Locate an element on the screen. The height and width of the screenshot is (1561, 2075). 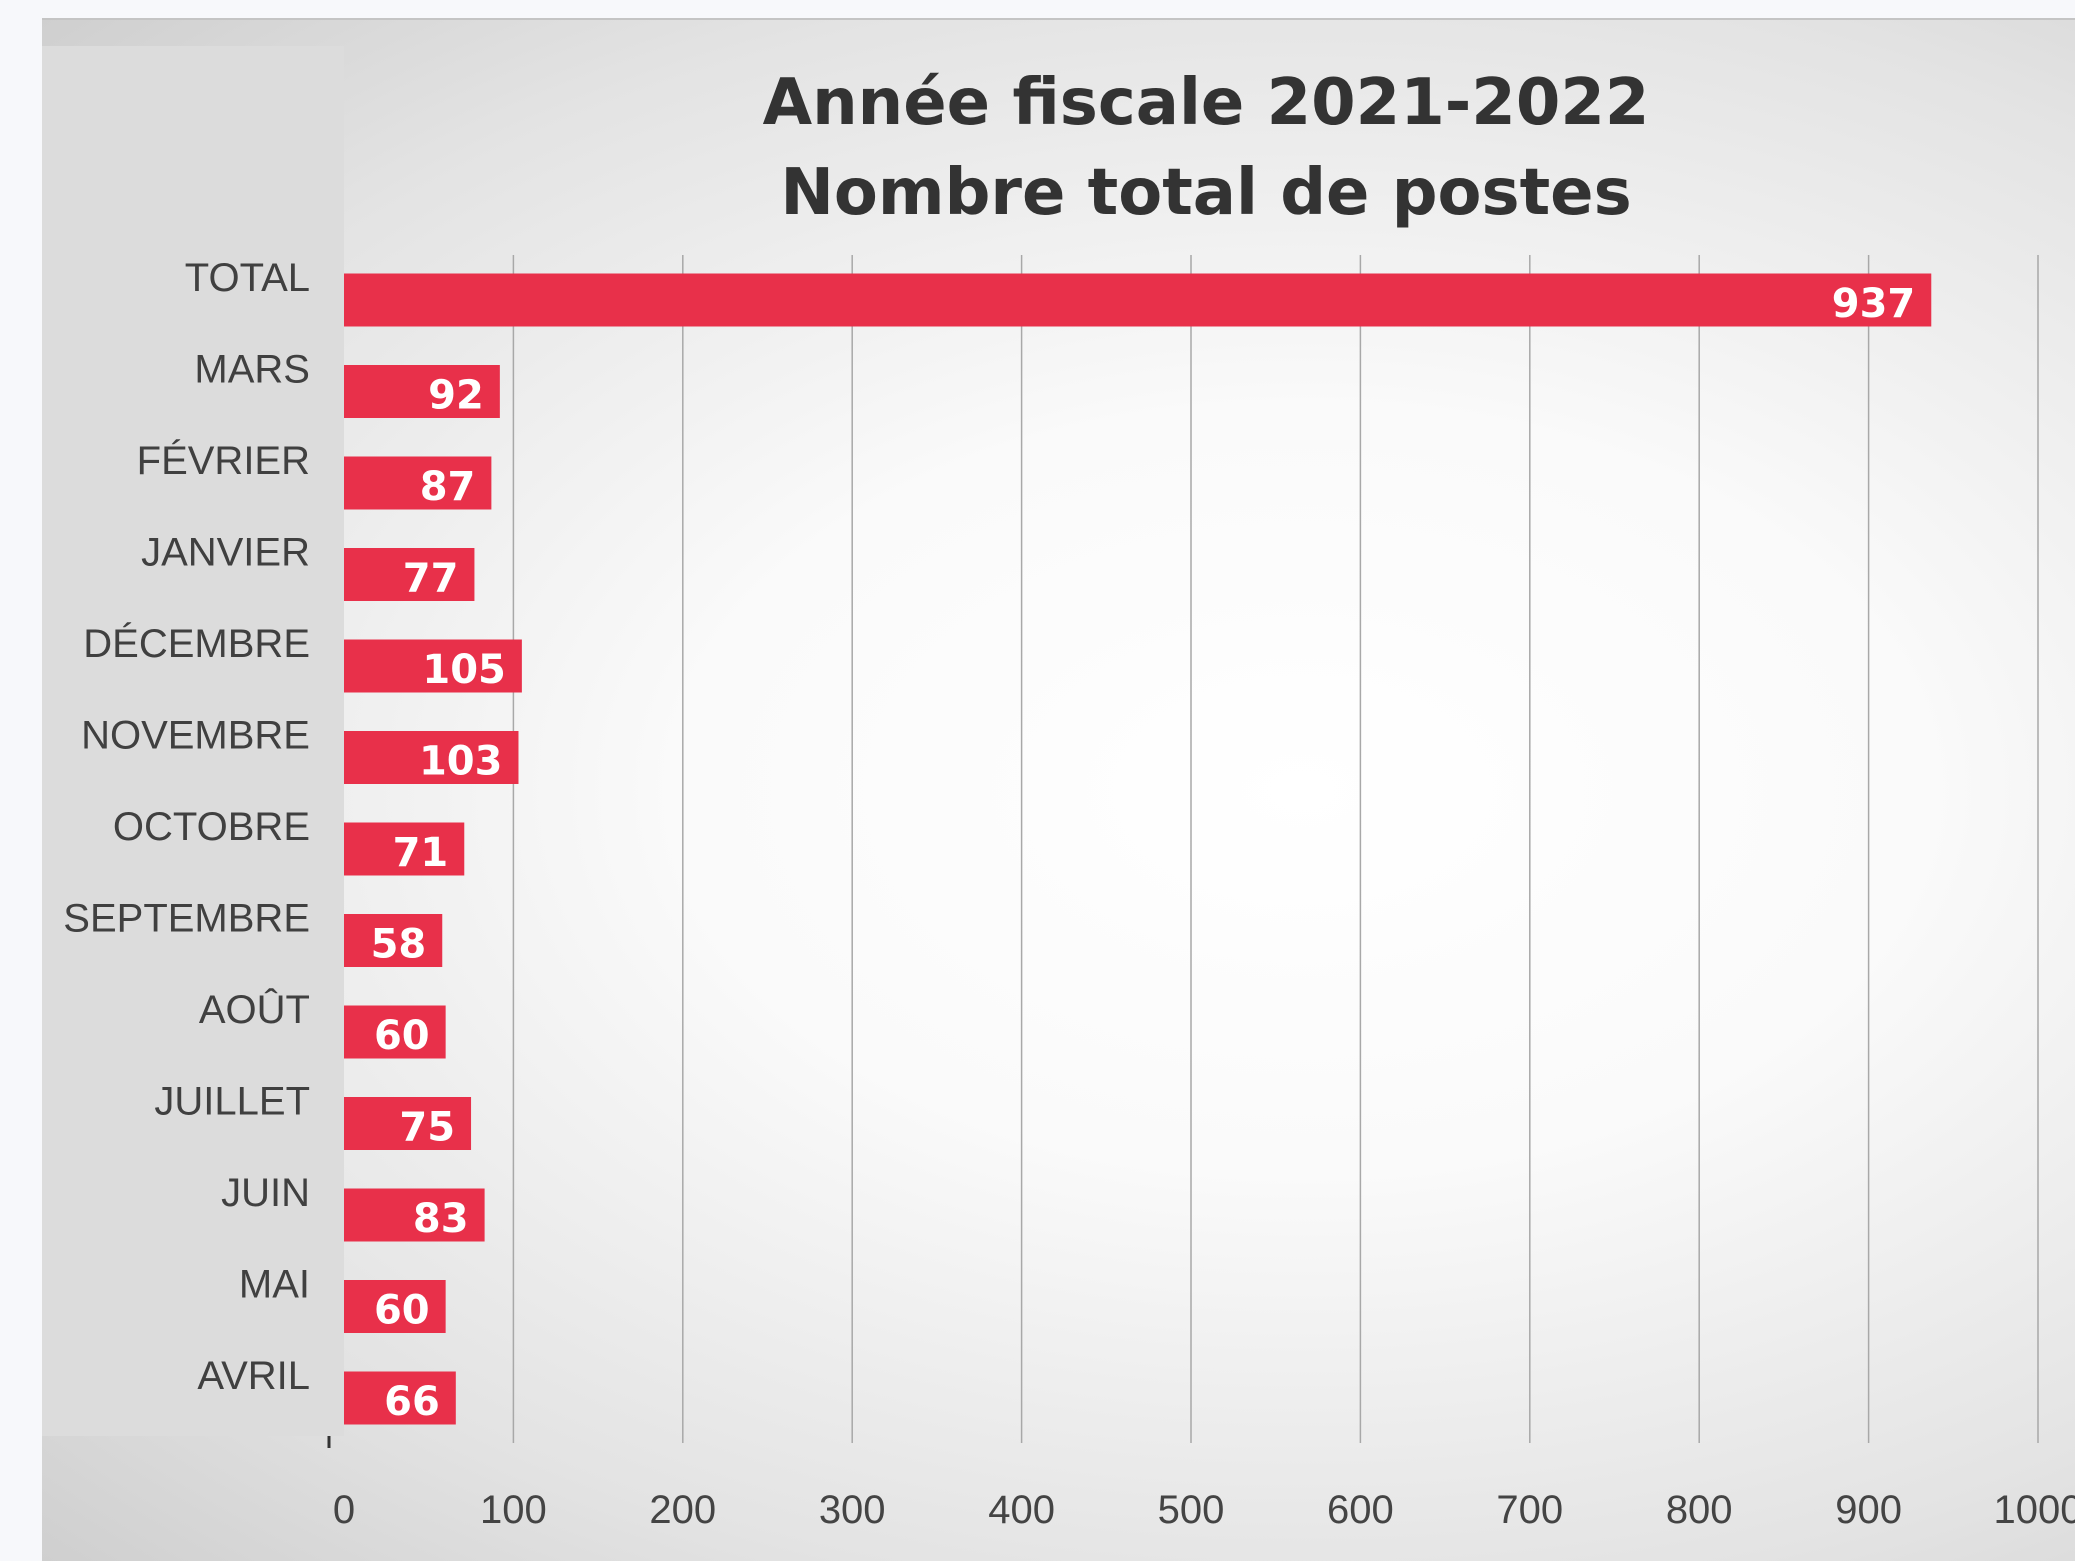
x-tick-label: 900 is located at coordinates (1868, 1510).